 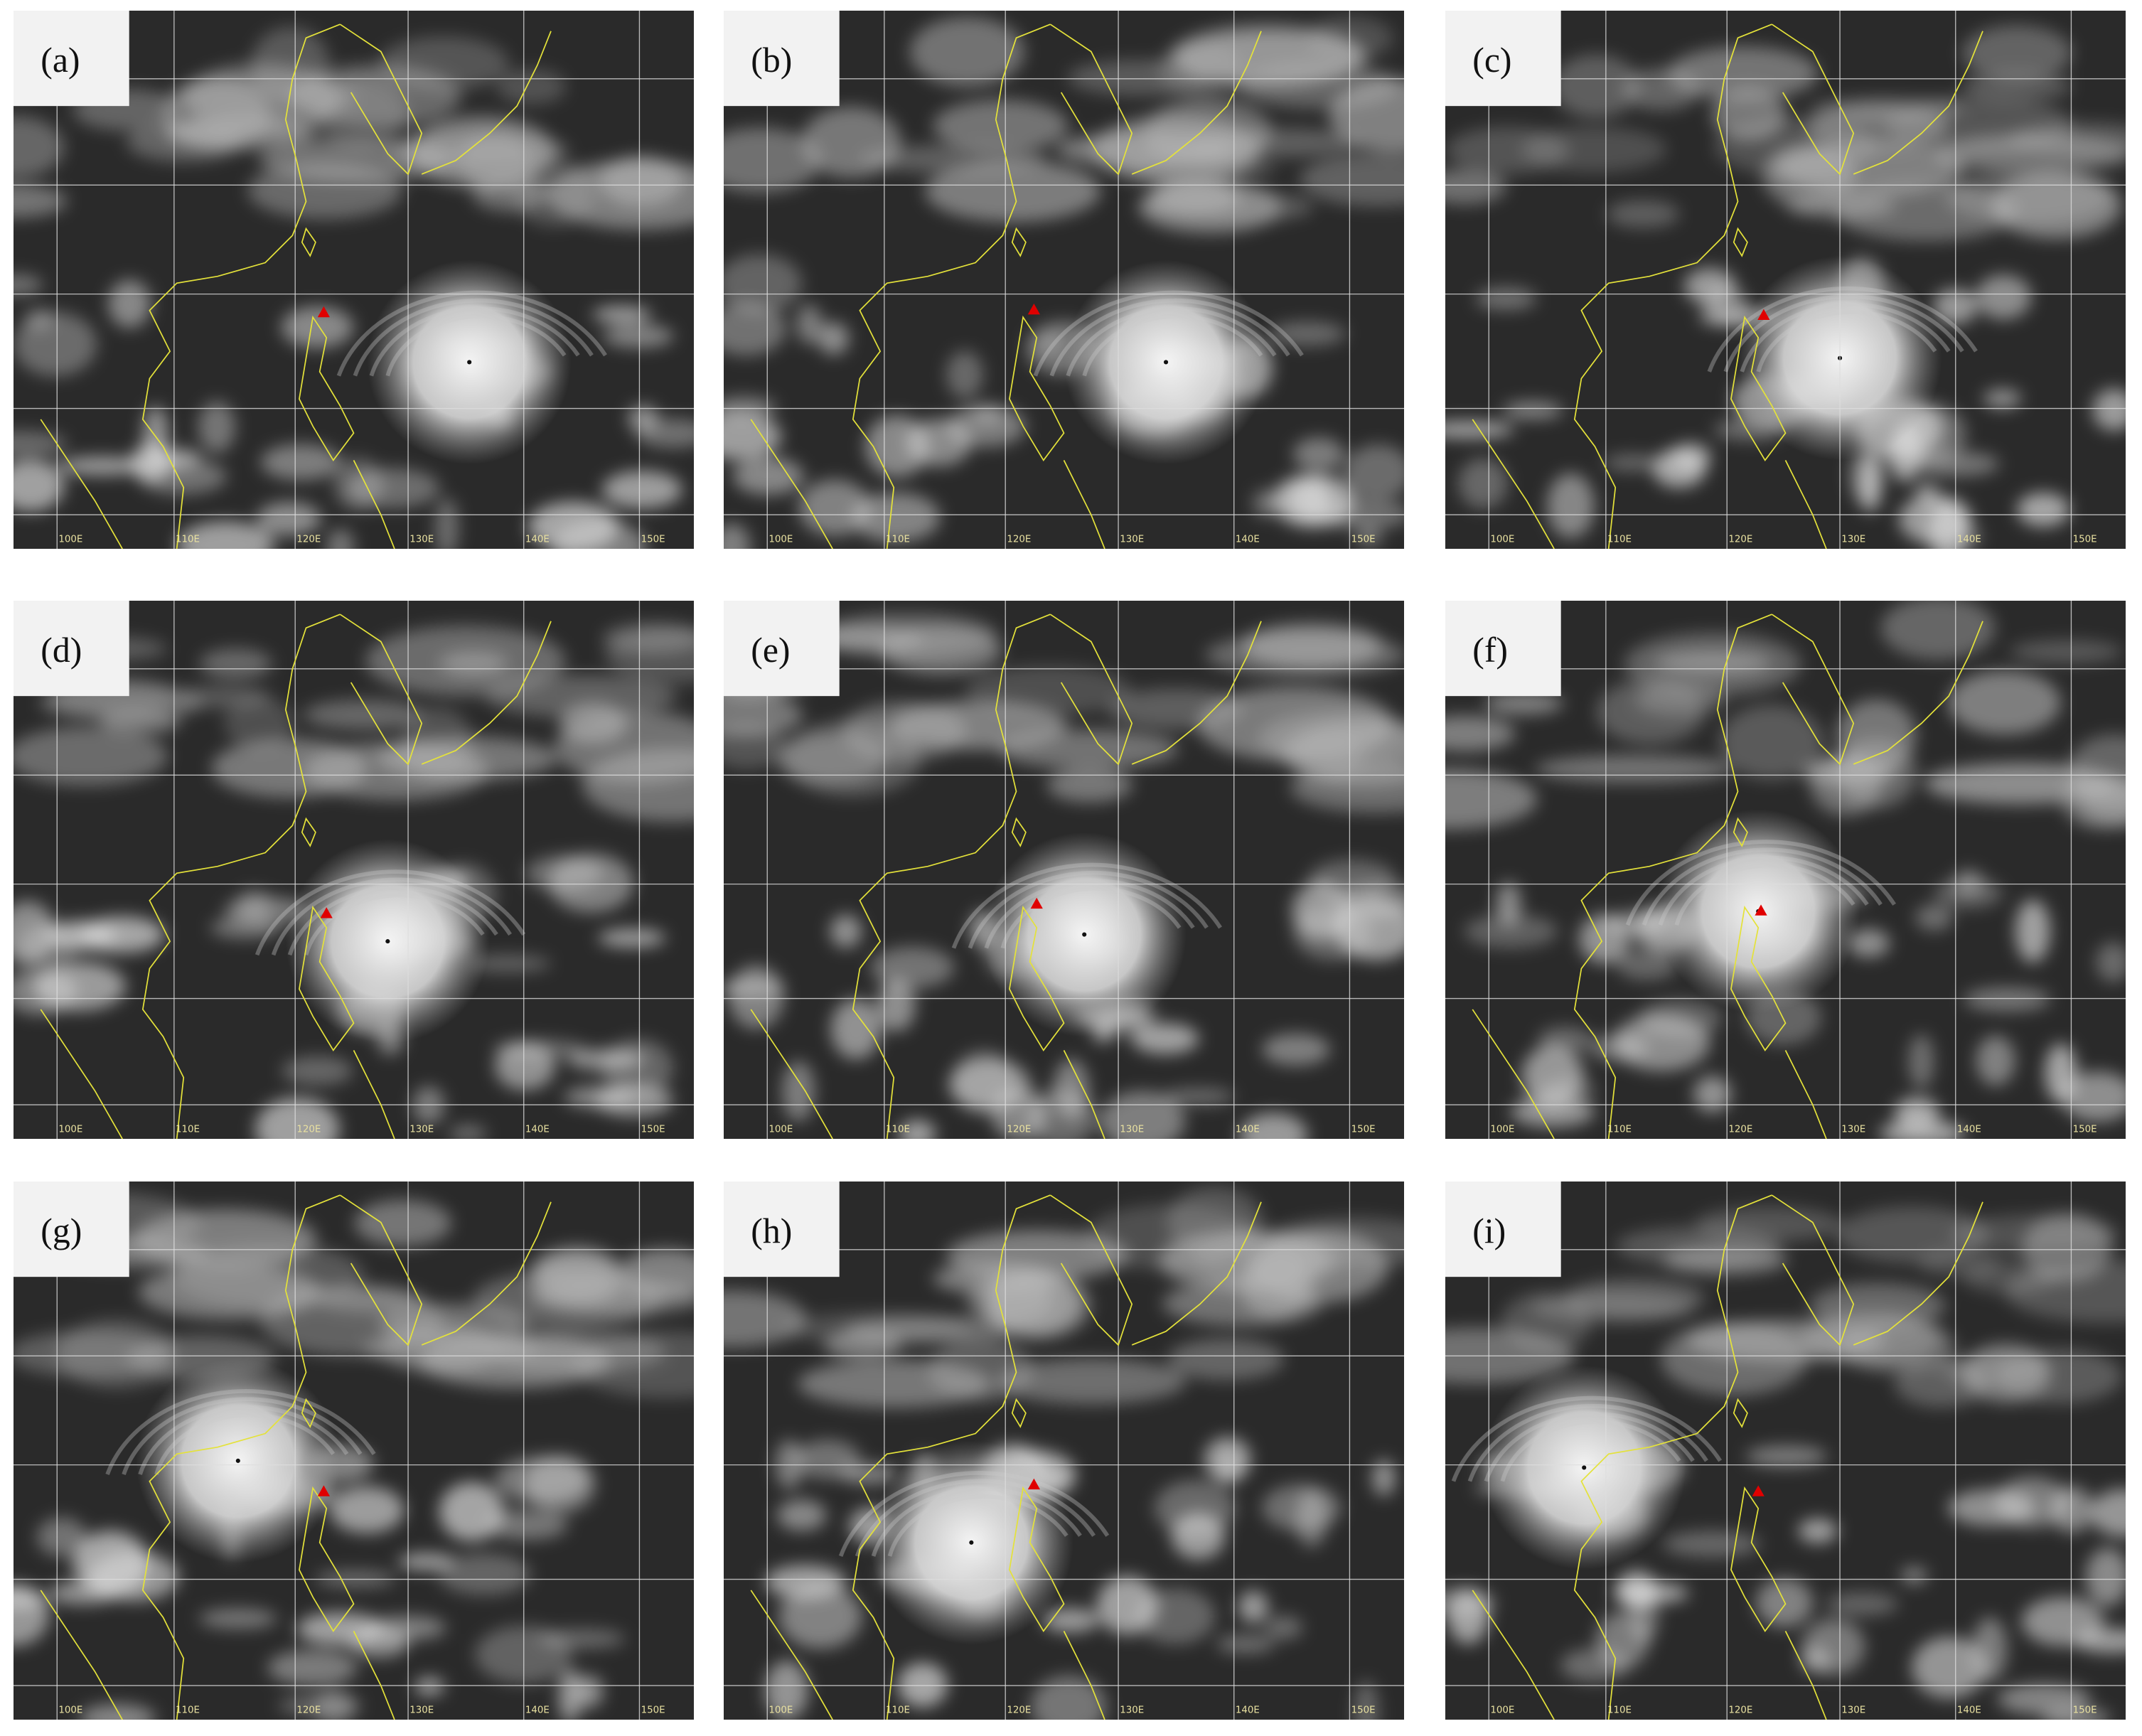 I want to click on satellite-panel: 100E 110E 120E 130E 140E 150E (g), so click(x=354, y=1451).